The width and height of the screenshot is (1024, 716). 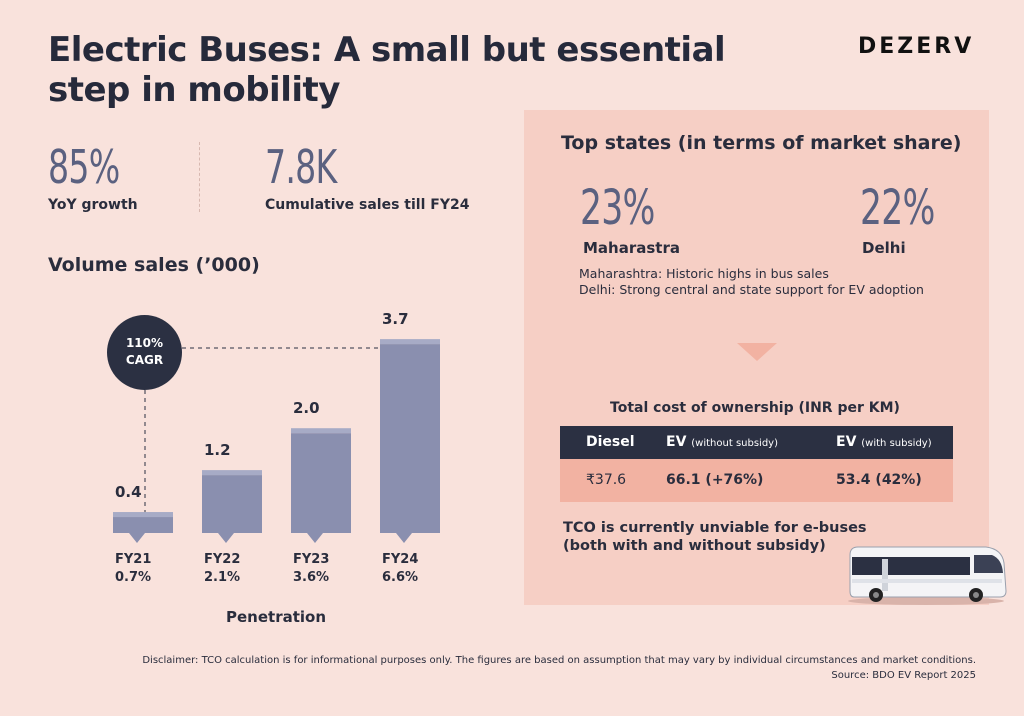 I want to click on cumulative-sales-label: Cumulative sales till FY24, so click(x=367, y=205).